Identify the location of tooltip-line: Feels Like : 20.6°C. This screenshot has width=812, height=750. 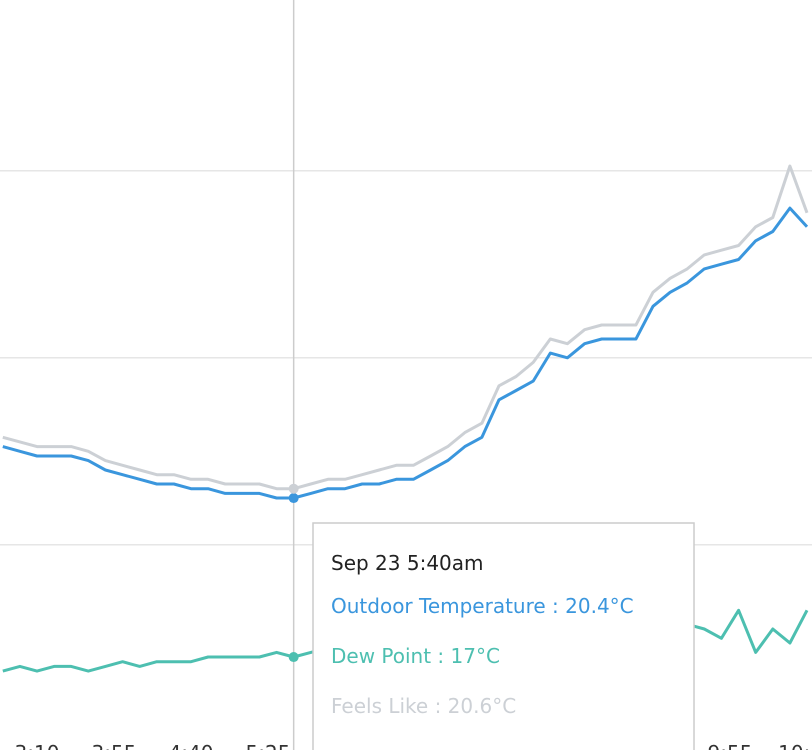
(423, 706).